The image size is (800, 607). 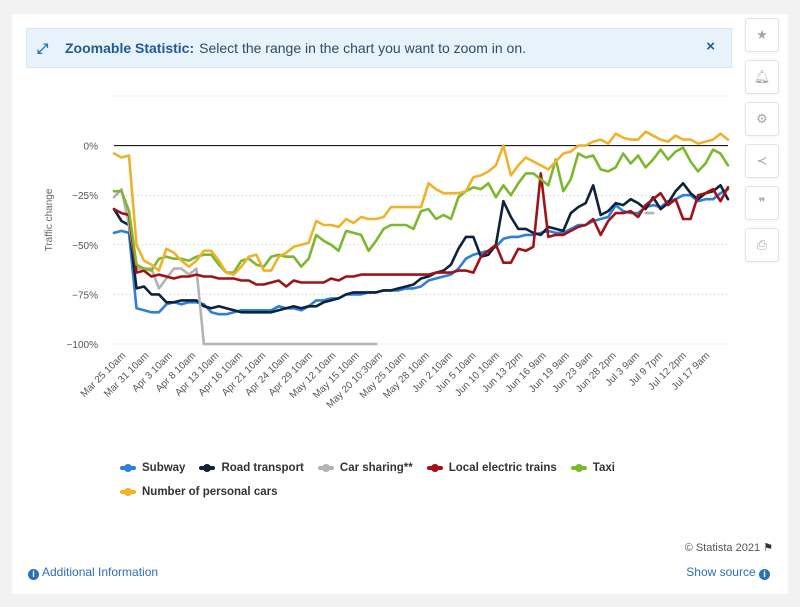 I want to click on bell-icon: 🔔︎, so click(x=762, y=77).